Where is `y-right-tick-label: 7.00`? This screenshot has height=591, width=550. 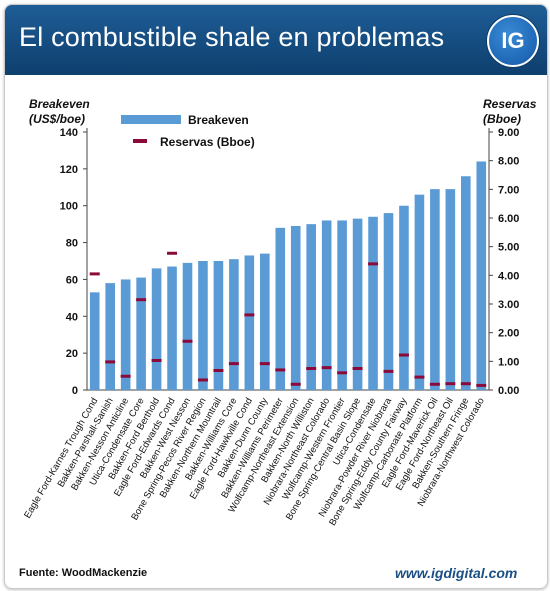
y-right-tick-label: 7.00 is located at coordinates (508, 190).